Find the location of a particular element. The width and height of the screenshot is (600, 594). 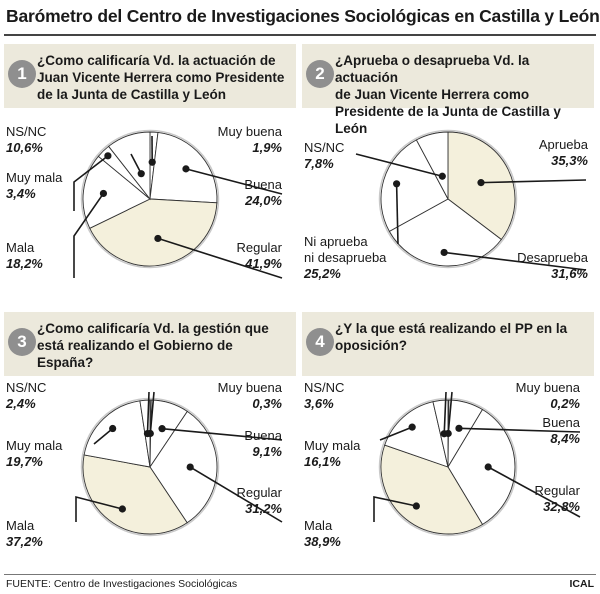

slice-value: 8,4% is located at coordinates (565, 438).